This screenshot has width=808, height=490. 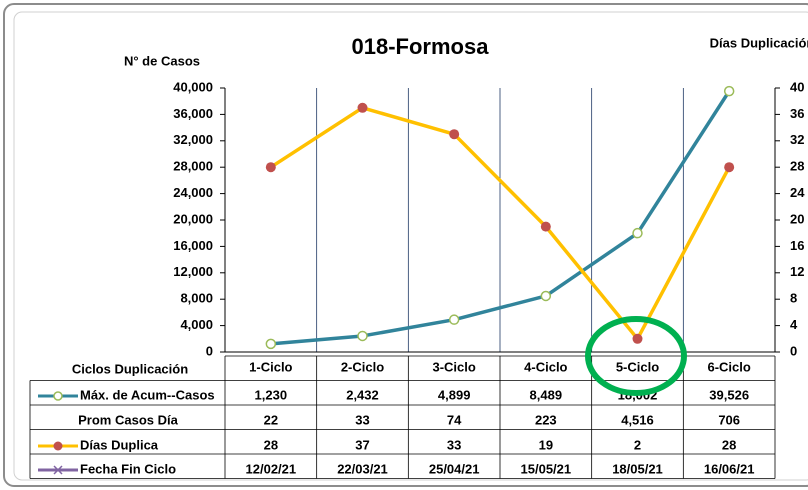 I want to click on y-tick-label: 36,000, so click(x=193, y=113).